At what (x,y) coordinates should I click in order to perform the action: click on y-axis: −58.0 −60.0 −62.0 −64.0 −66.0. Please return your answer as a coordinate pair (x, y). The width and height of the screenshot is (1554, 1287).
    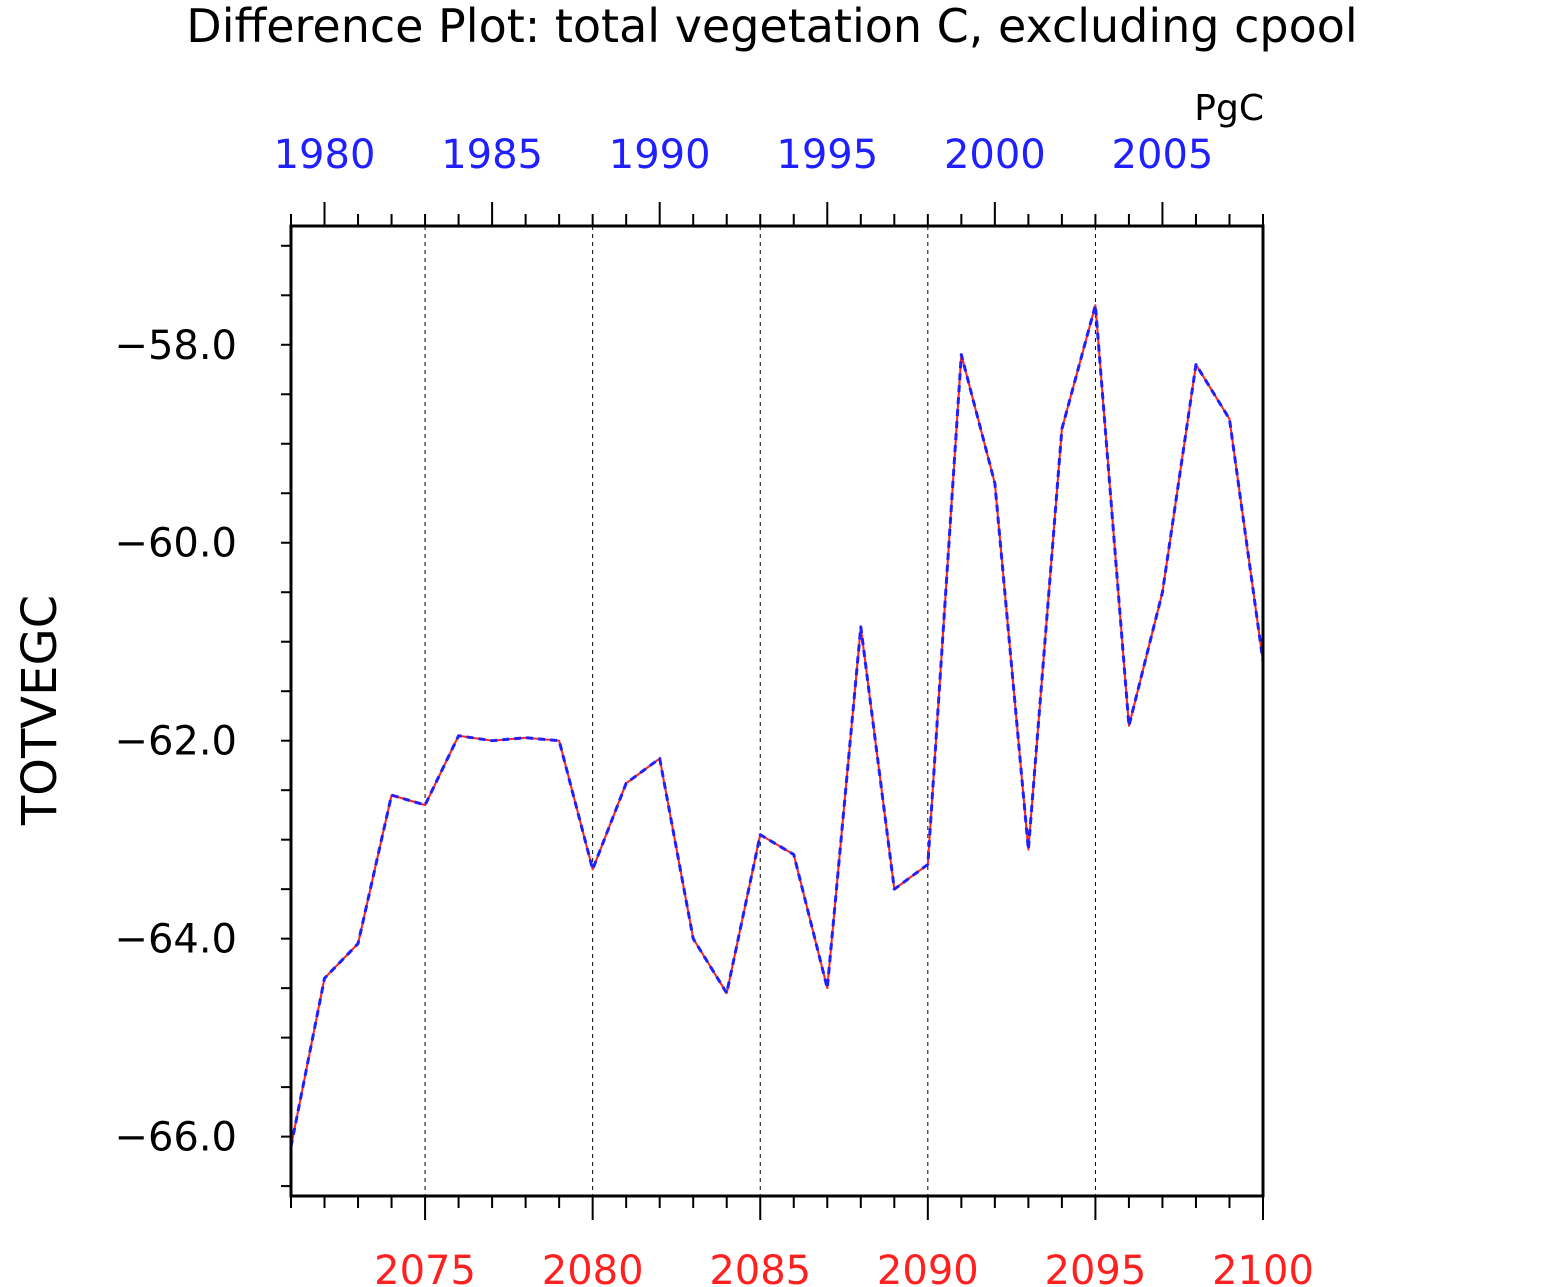
    Looking at the image, I should click on (202, 716).